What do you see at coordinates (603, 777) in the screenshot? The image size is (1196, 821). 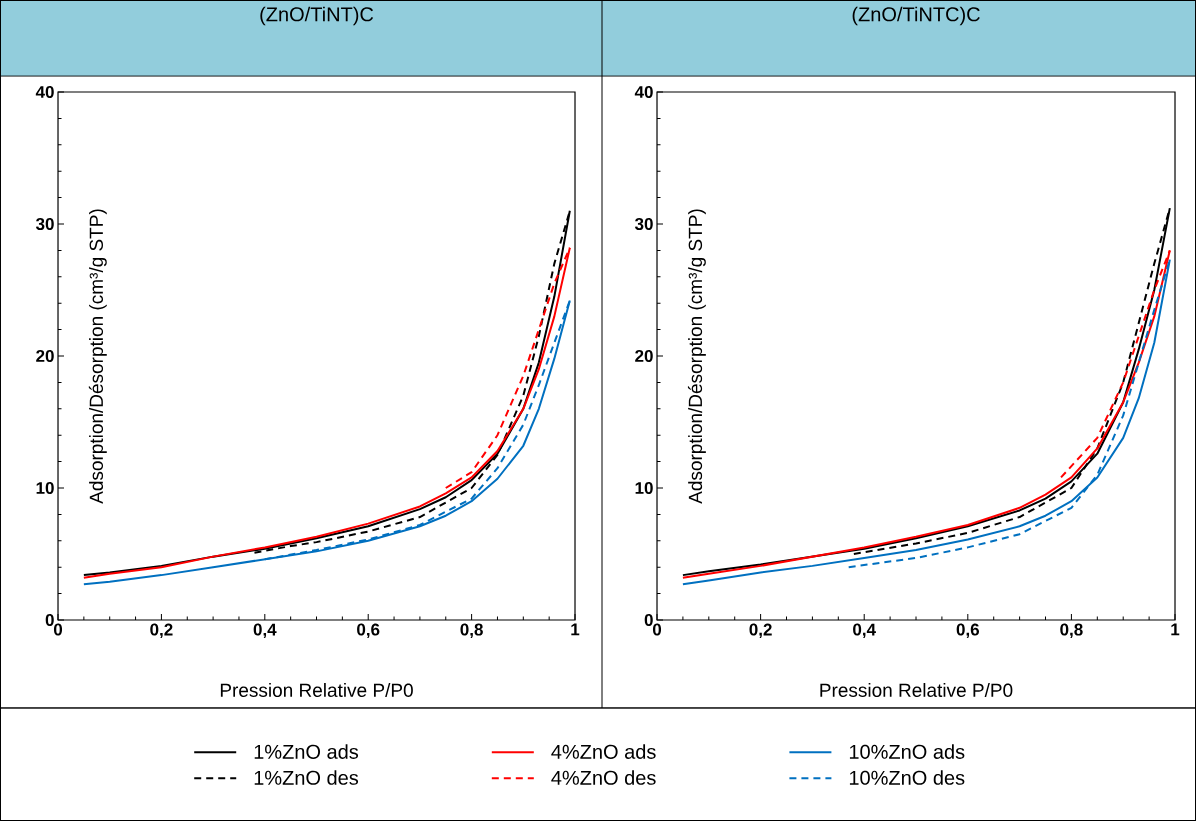 I see `legend-label: 4%ZnO des` at bounding box center [603, 777].